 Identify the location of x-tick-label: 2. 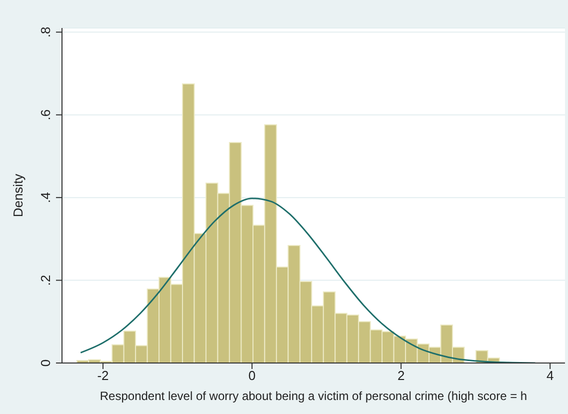
(401, 376).